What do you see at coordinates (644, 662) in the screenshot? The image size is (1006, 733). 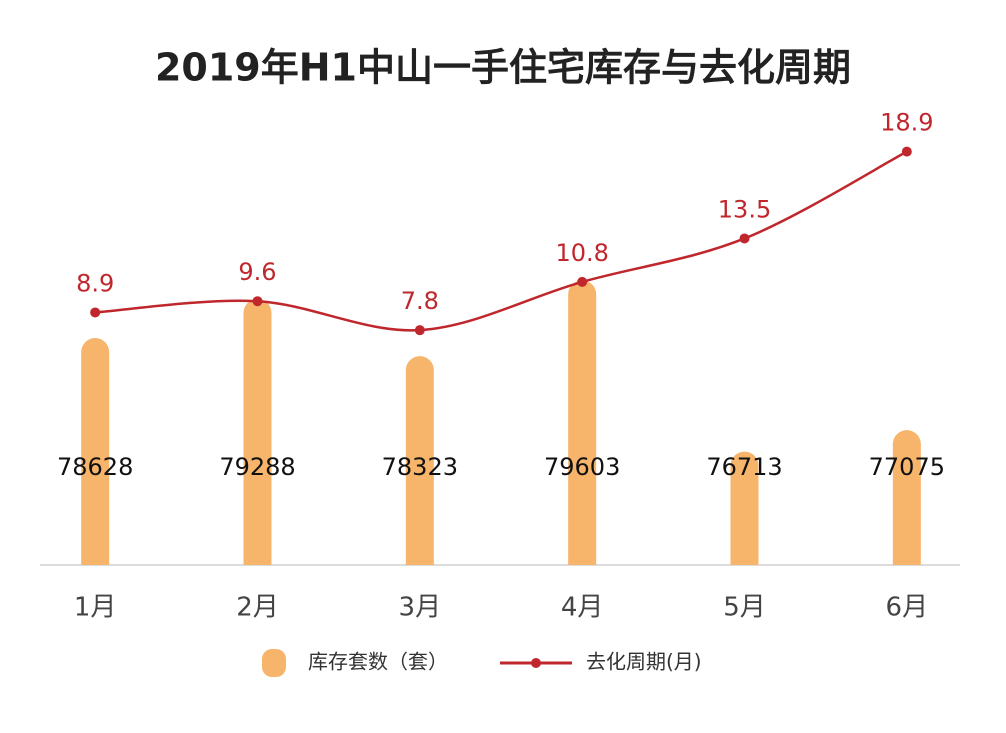 I see `legend-label: 去化周期(月)` at bounding box center [644, 662].